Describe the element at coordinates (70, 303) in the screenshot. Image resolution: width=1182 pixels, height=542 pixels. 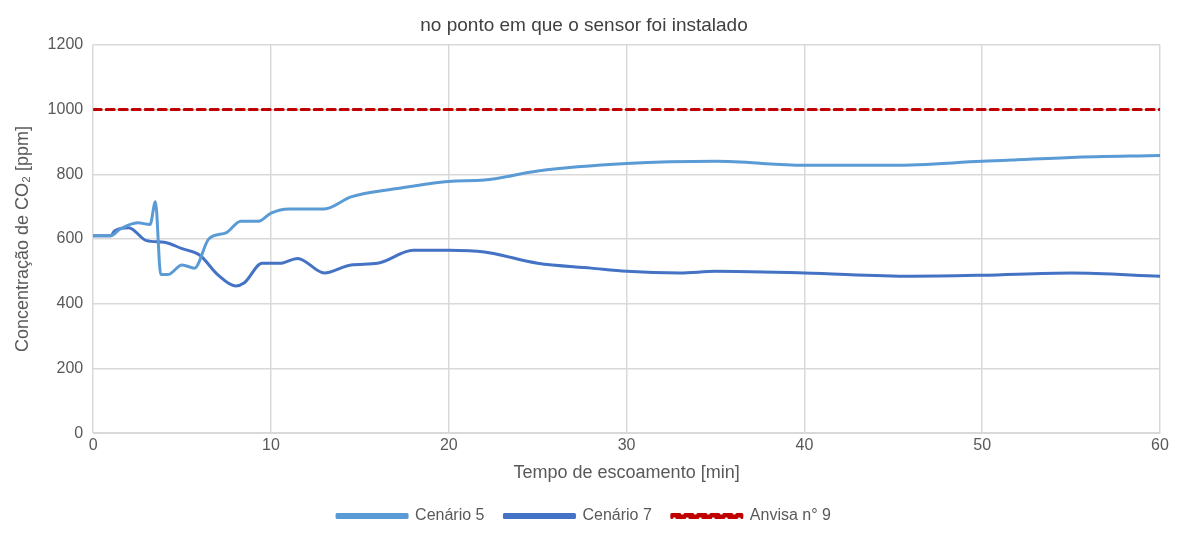
I see `y-tick-label: 400` at that location.